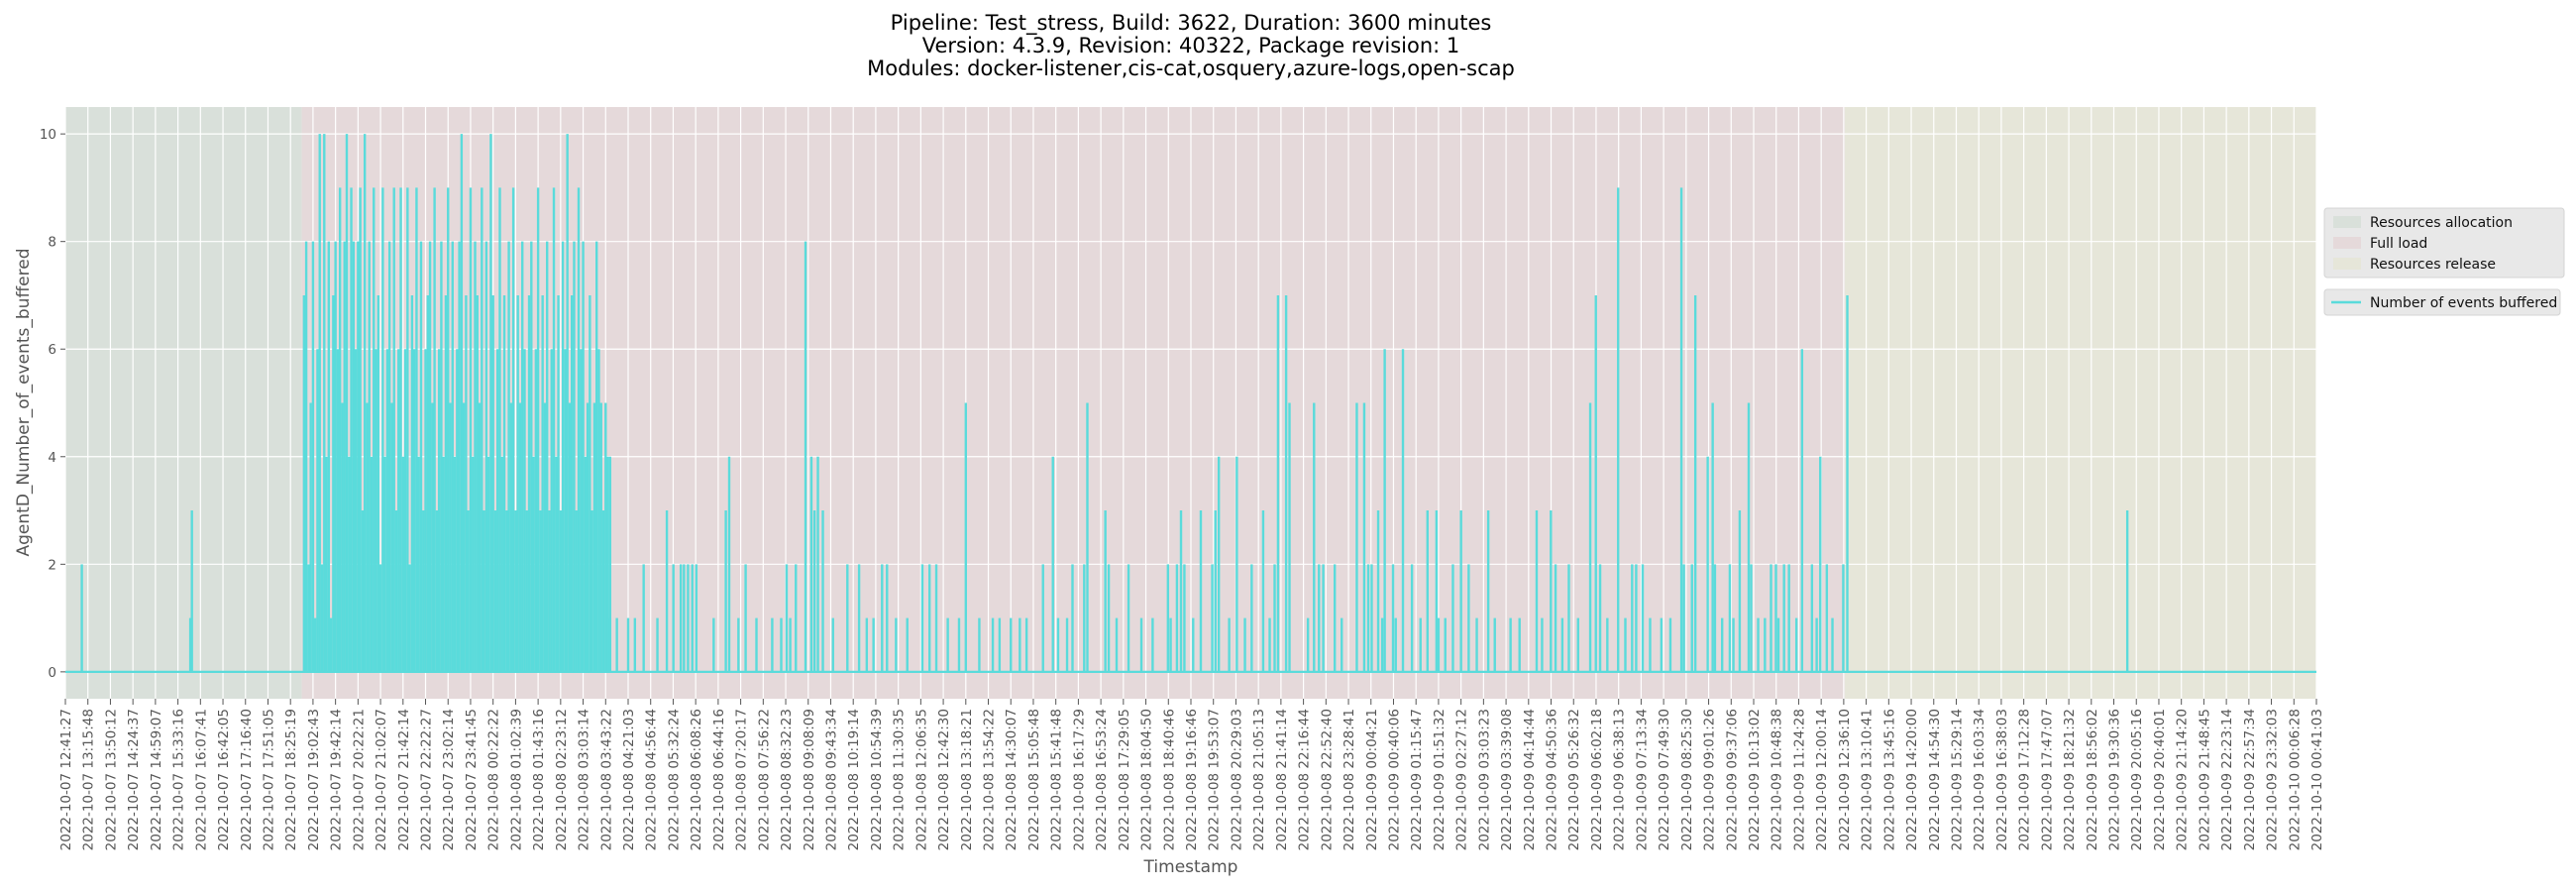 The height and width of the screenshot is (892, 2576). What do you see at coordinates (1282, 780) in the screenshot?
I see `x-tick-label: 2022-10-08 21:41:14` at bounding box center [1282, 780].